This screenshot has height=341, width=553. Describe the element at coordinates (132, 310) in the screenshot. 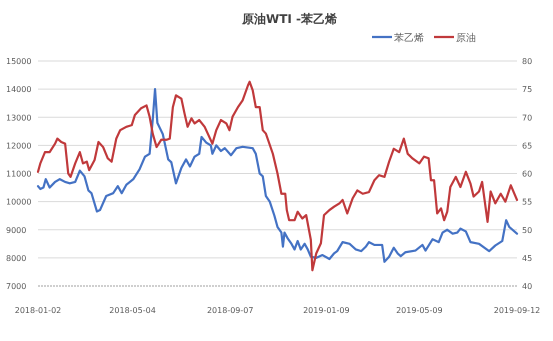

I see `x-tick-label: 2018-05-04` at that location.